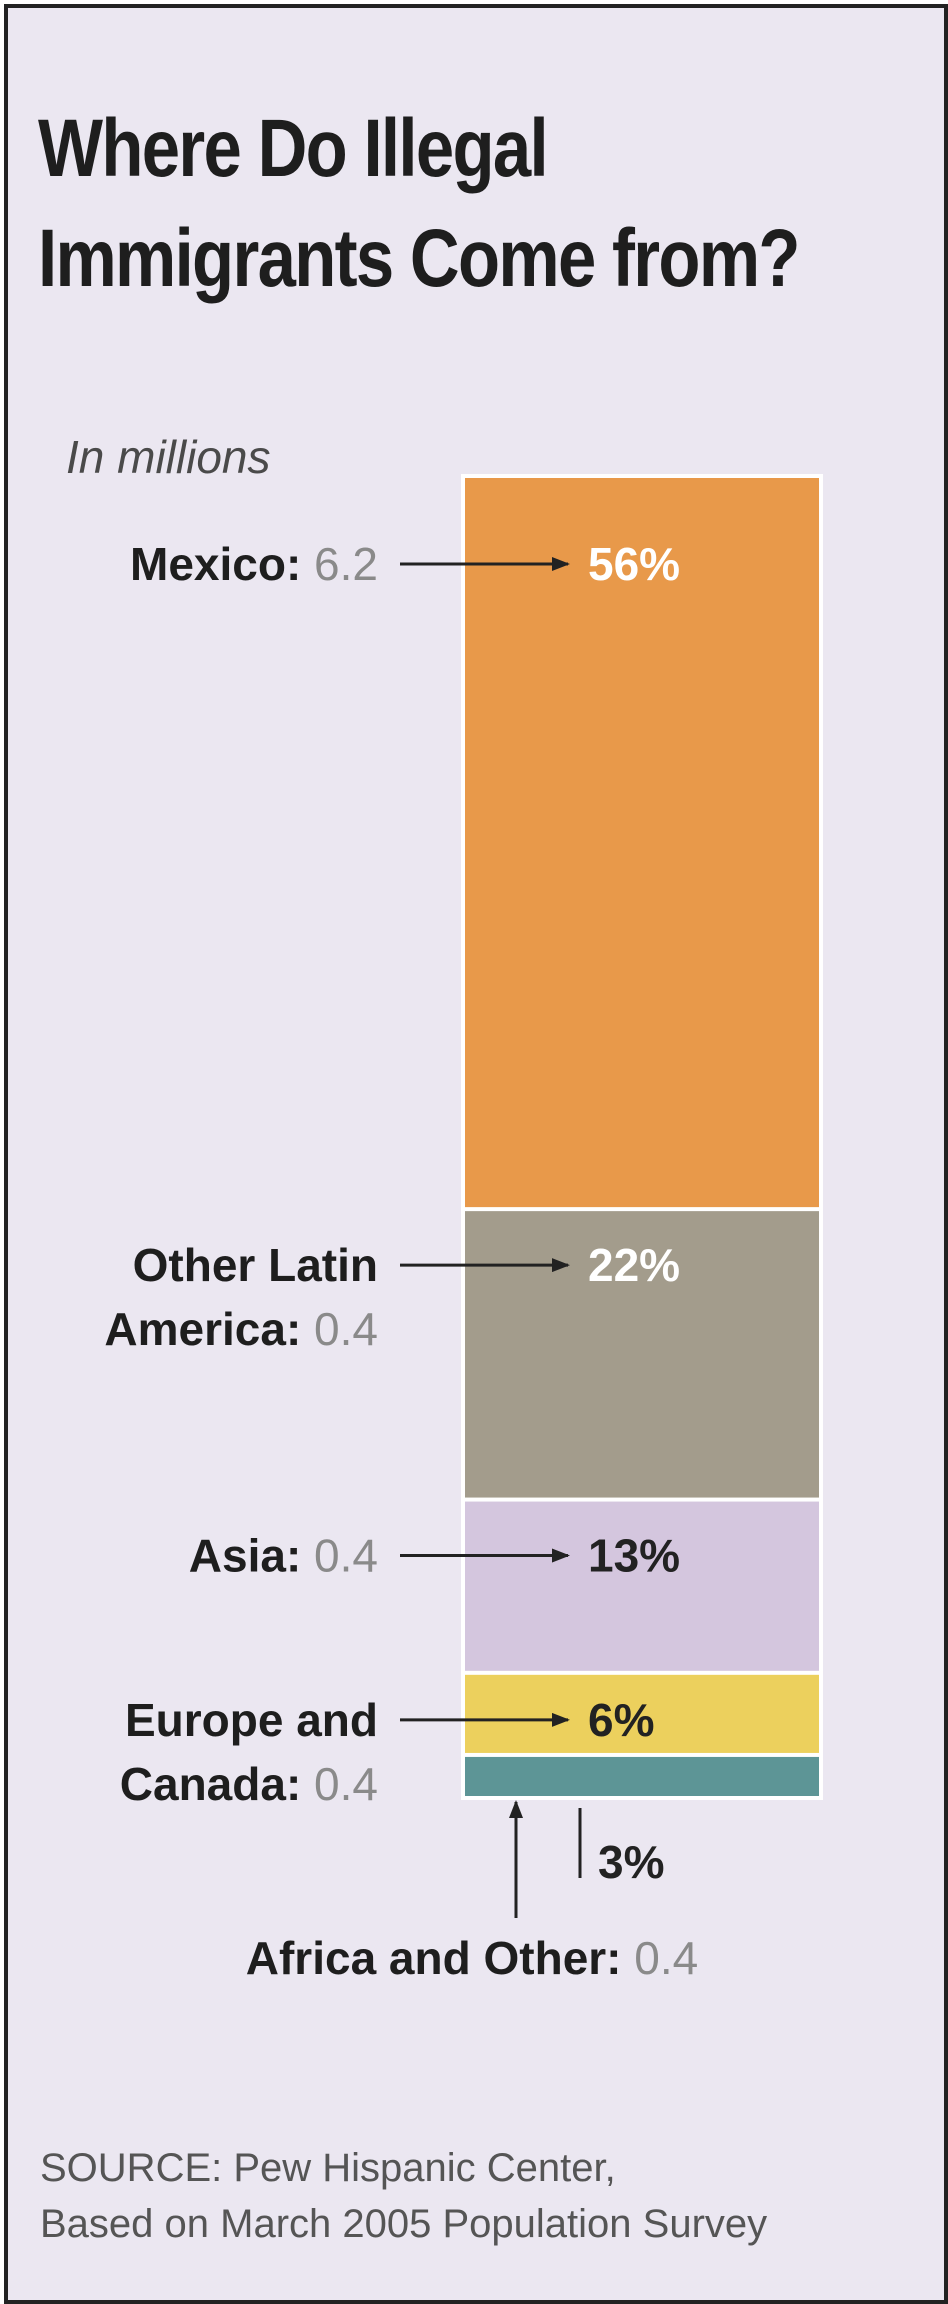 Image resolution: width=948 pixels, height=2304 pixels. Describe the element at coordinates (642, 1776) in the screenshot. I see `bar-segment-africa-and-other` at that location.